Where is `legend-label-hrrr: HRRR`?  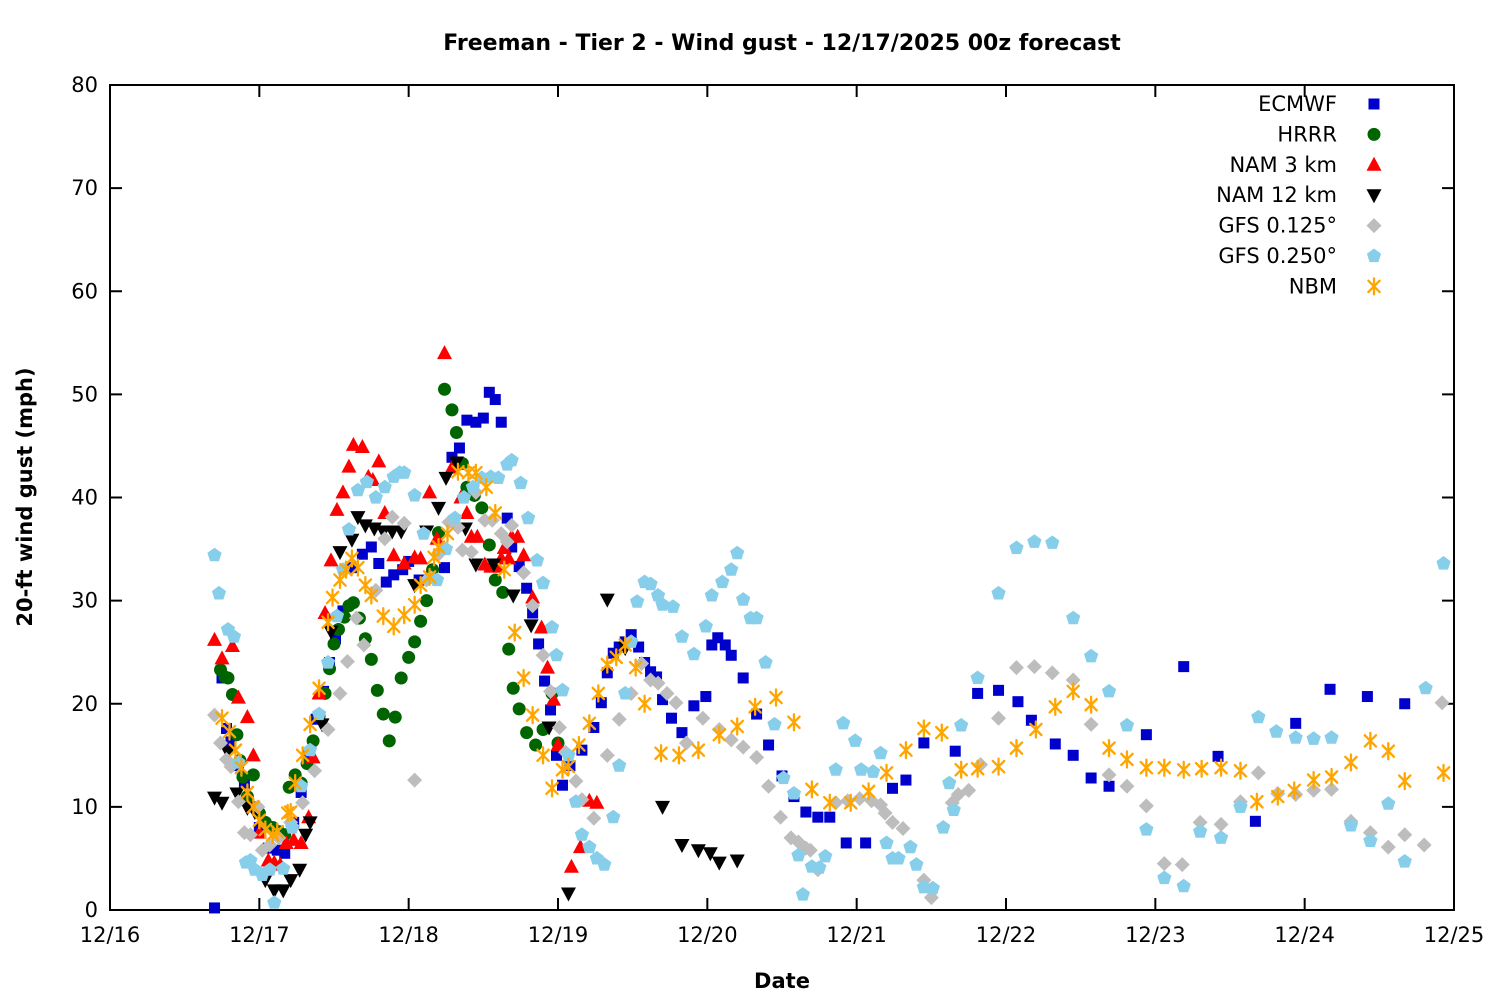 legend-label-hrrr: HRRR is located at coordinates (1307, 134).